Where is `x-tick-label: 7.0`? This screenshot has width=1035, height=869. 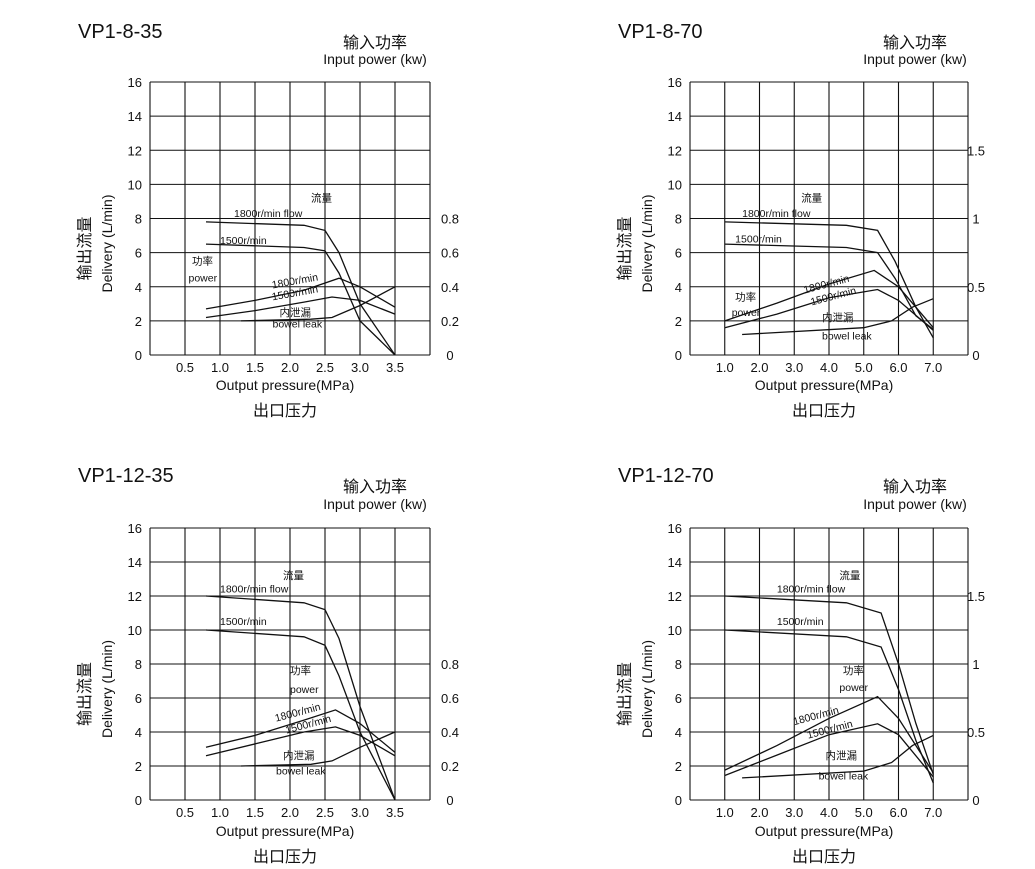 x-tick-label: 7.0 is located at coordinates (933, 812).